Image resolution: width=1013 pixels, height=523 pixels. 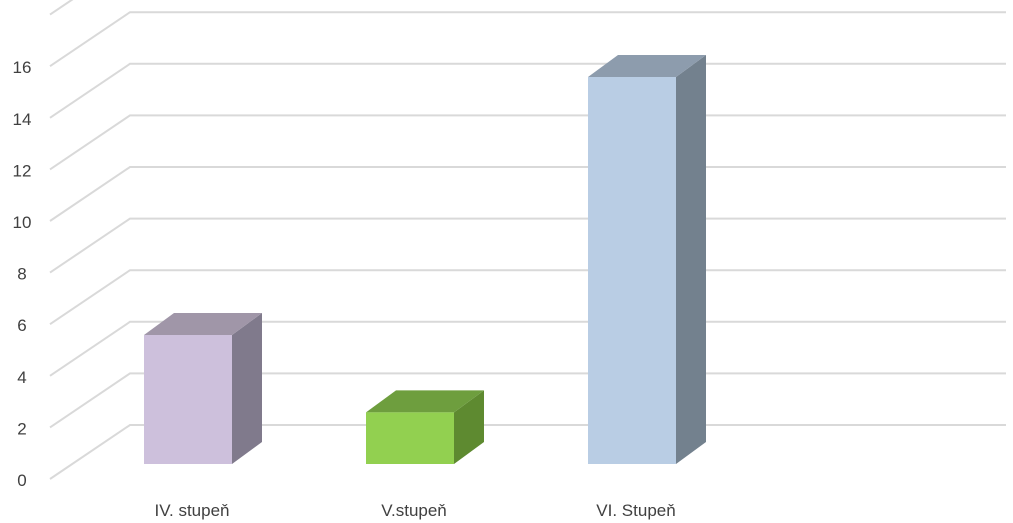 I want to click on x-category-label: V.stupeň, so click(x=414, y=510).